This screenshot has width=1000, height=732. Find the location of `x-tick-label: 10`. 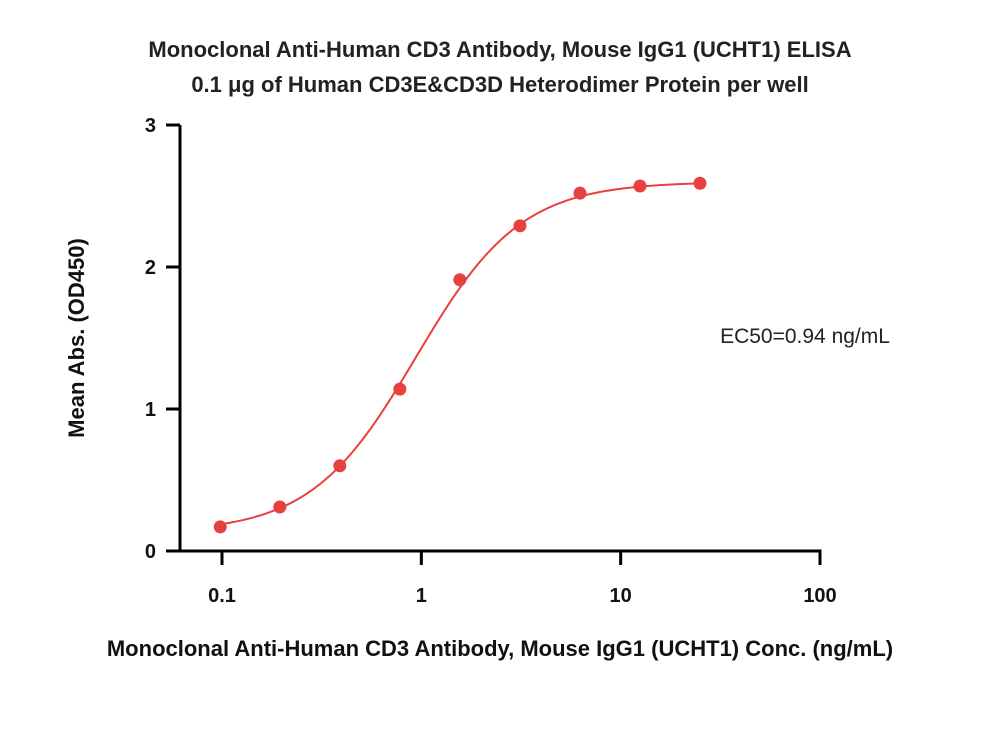

x-tick-label: 10 is located at coordinates (621, 596).